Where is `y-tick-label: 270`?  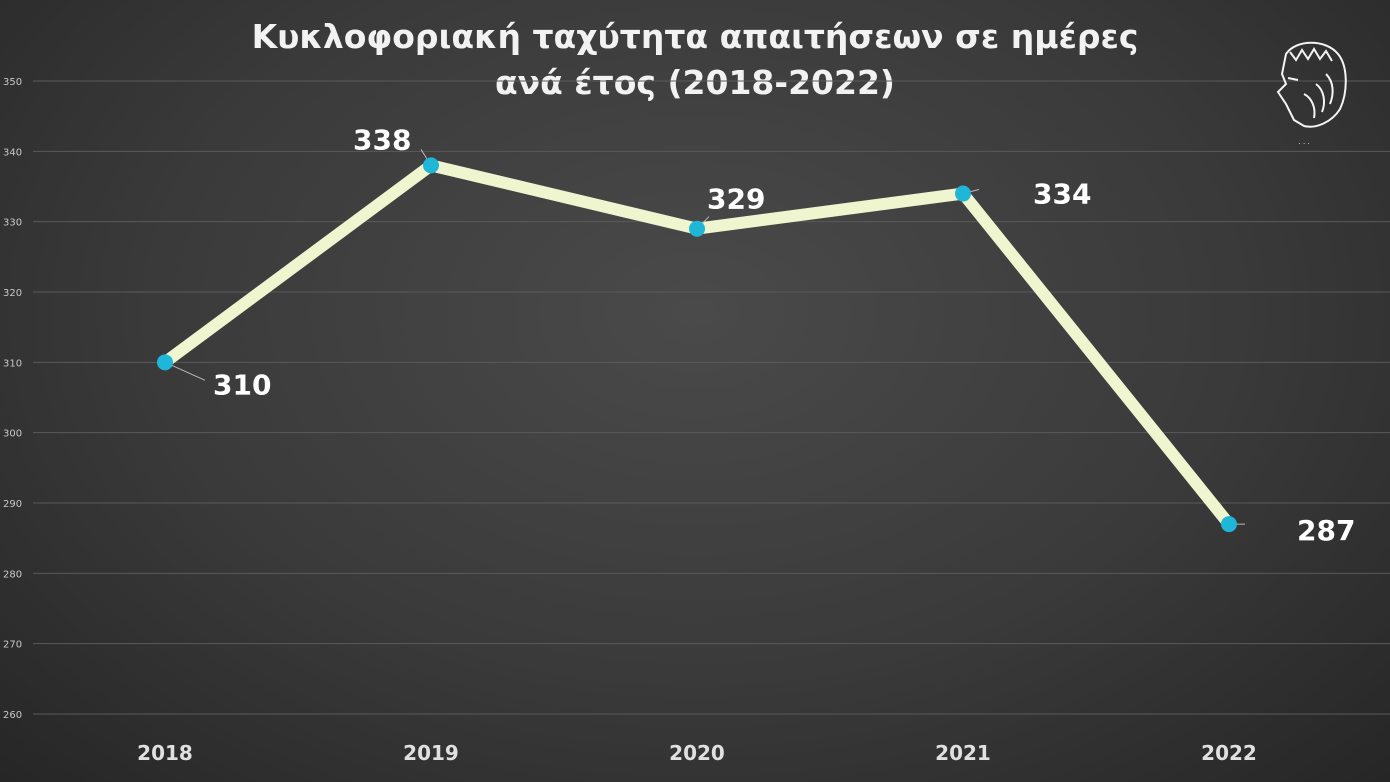
y-tick-label: 270 is located at coordinates (12, 645).